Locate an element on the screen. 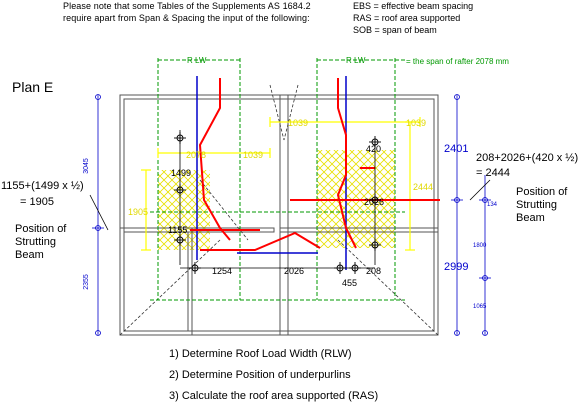 This screenshot has height=404, width=585. right-position-label-2: Beam is located at coordinates (530, 218).